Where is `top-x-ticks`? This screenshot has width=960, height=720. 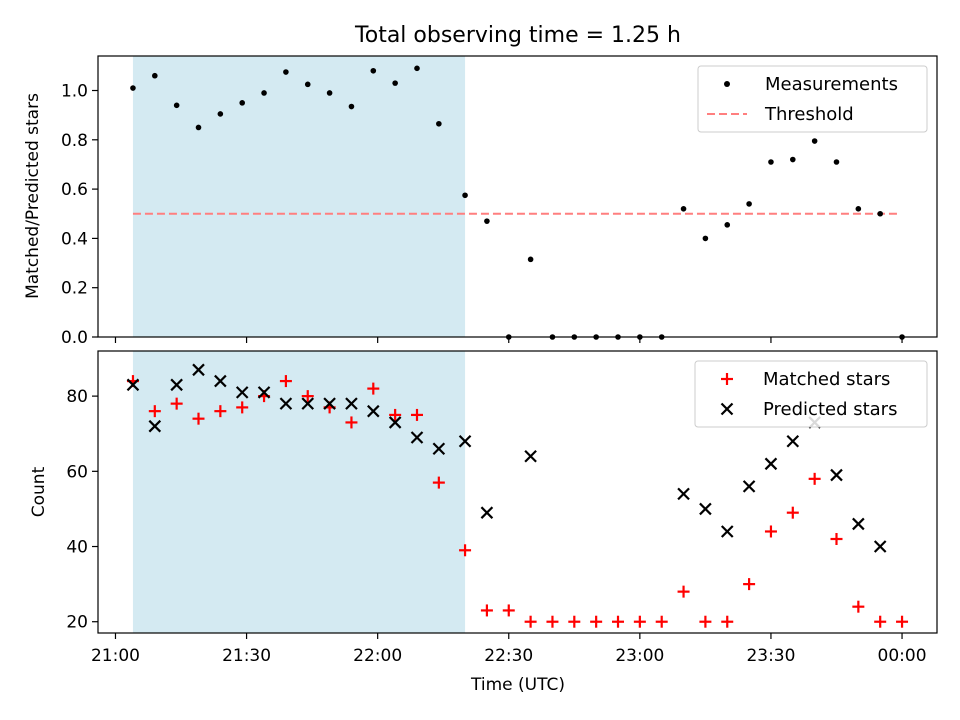
top-x-ticks is located at coordinates (508, 340).